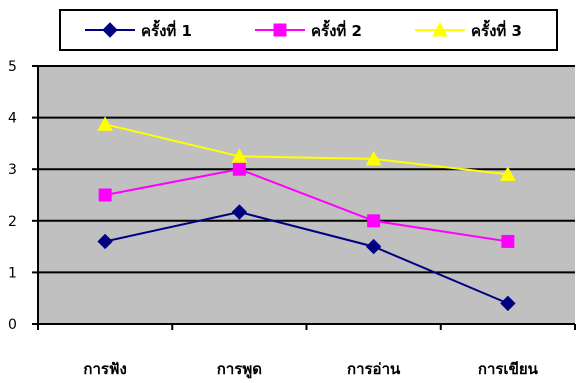 The image size is (579, 383). I want to click on y-tick-label: 1, so click(12, 273).